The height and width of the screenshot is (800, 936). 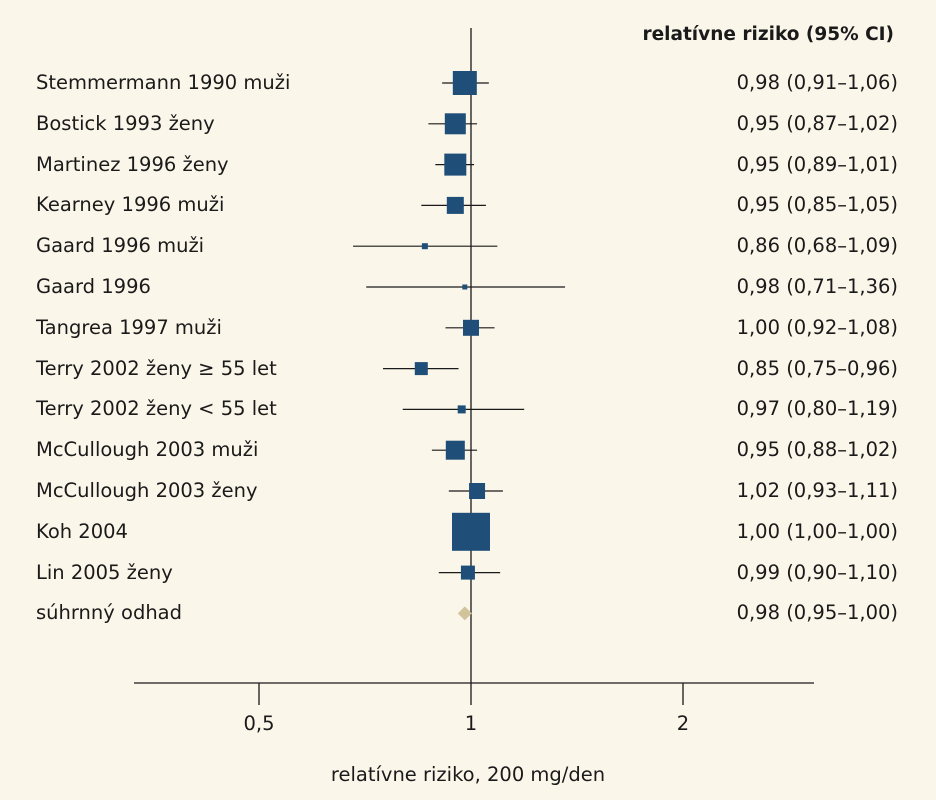 What do you see at coordinates (817, 572) in the screenshot?
I see `study-ci-value: 0,99 (0,90–1,10)` at bounding box center [817, 572].